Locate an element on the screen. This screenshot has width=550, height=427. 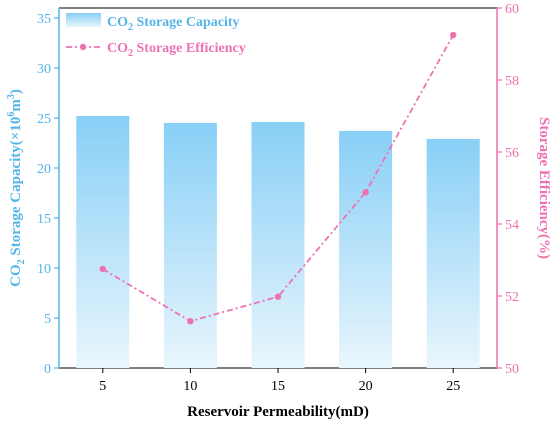
right-tick-label: 50 is located at coordinates (512, 369).